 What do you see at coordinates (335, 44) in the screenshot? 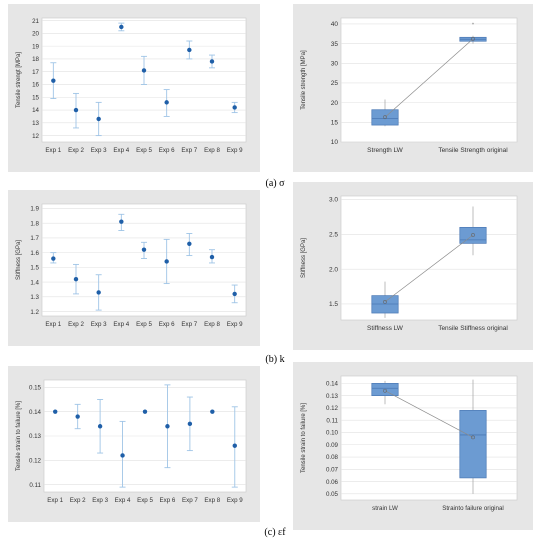
I see `y-tick-label: 35` at bounding box center [335, 44].